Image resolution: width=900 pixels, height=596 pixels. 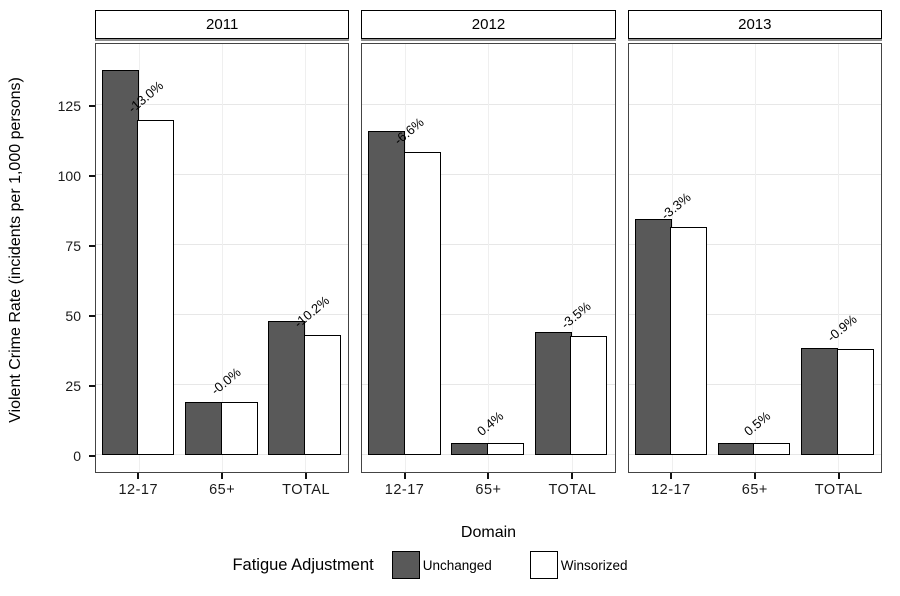 What do you see at coordinates (457, 565) in the screenshot?
I see `legend-label-unchanged: Unchanged` at bounding box center [457, 565].